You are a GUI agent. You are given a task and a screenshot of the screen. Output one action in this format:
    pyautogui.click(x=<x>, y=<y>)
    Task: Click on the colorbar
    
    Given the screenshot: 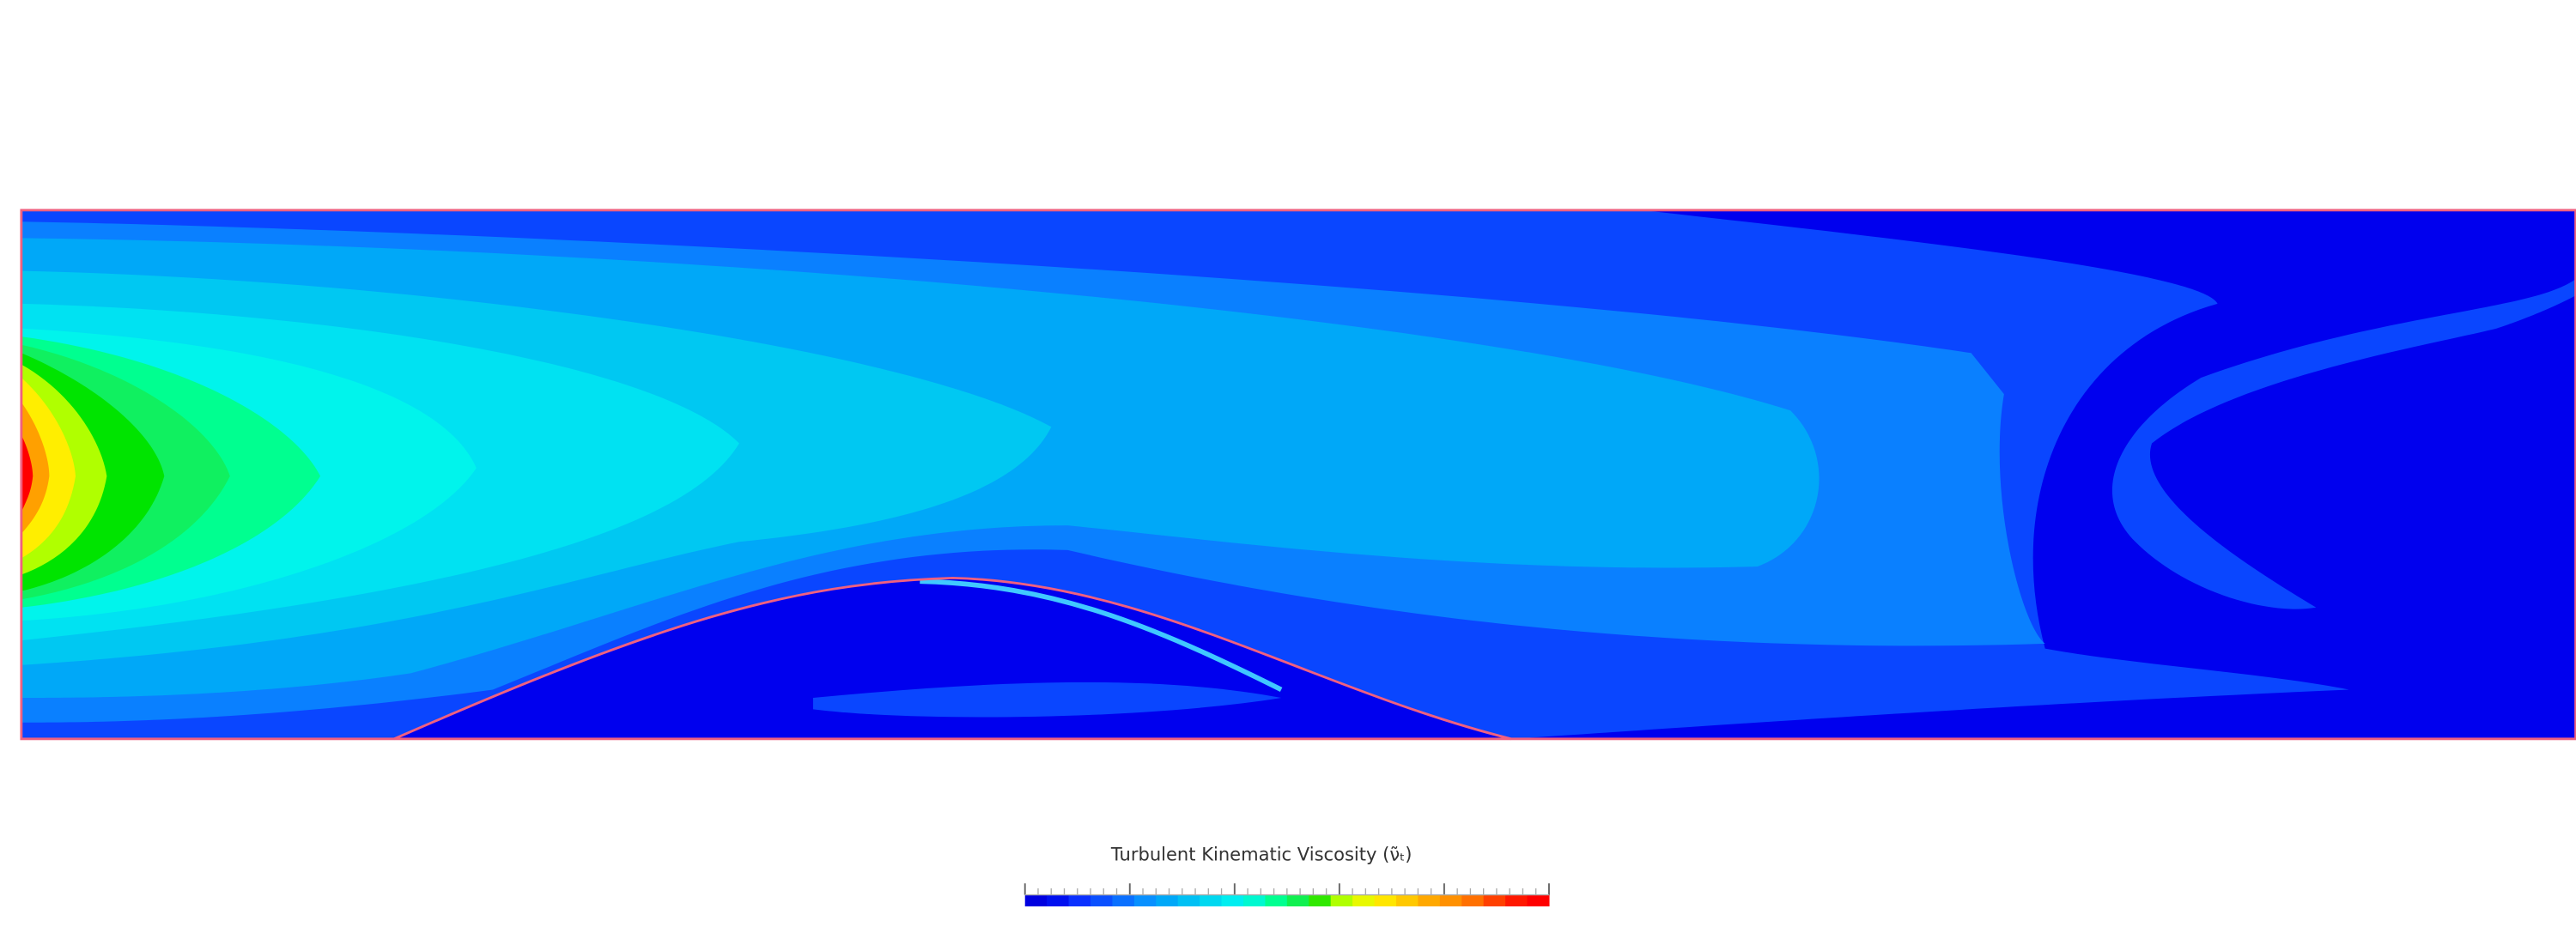 What is the action you would take?
    pyautogui.click(x=1287, y=894)
    